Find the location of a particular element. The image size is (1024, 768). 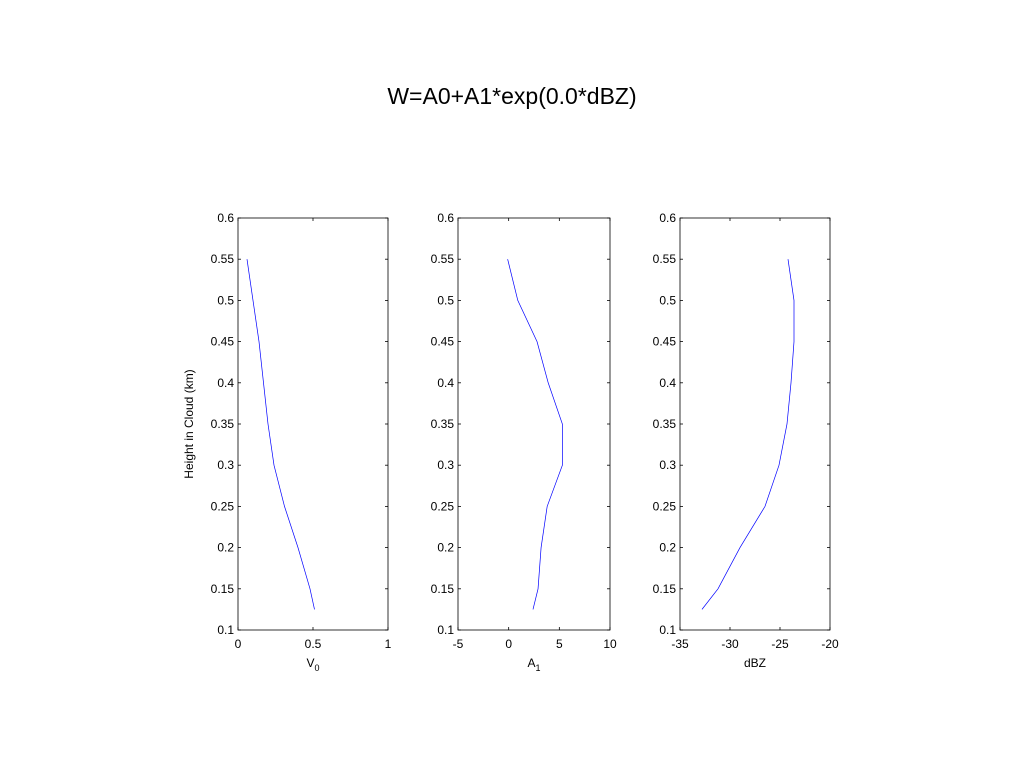

x-tick-label: 0.5 is located at coordinates (313, 644).